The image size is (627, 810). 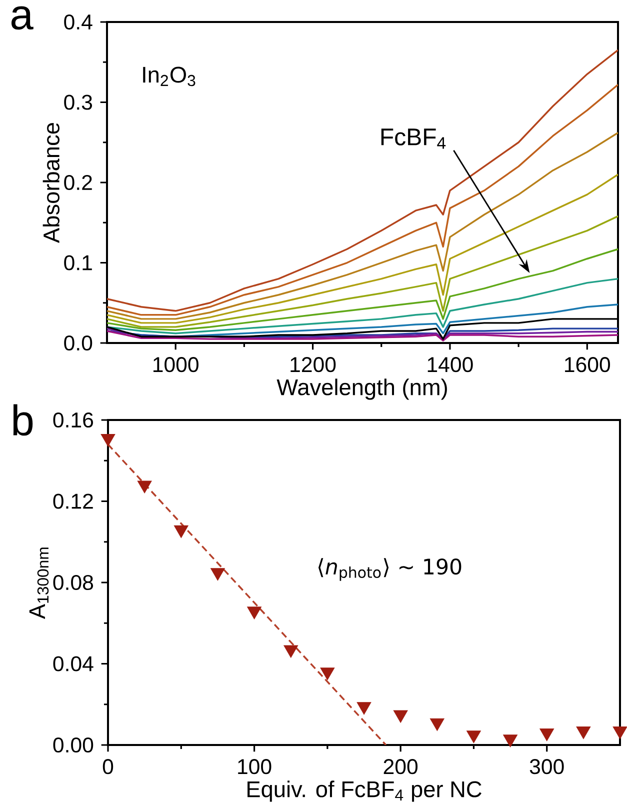 I want to click on y-tick-label: 0.16, so click(x=73, y=420).